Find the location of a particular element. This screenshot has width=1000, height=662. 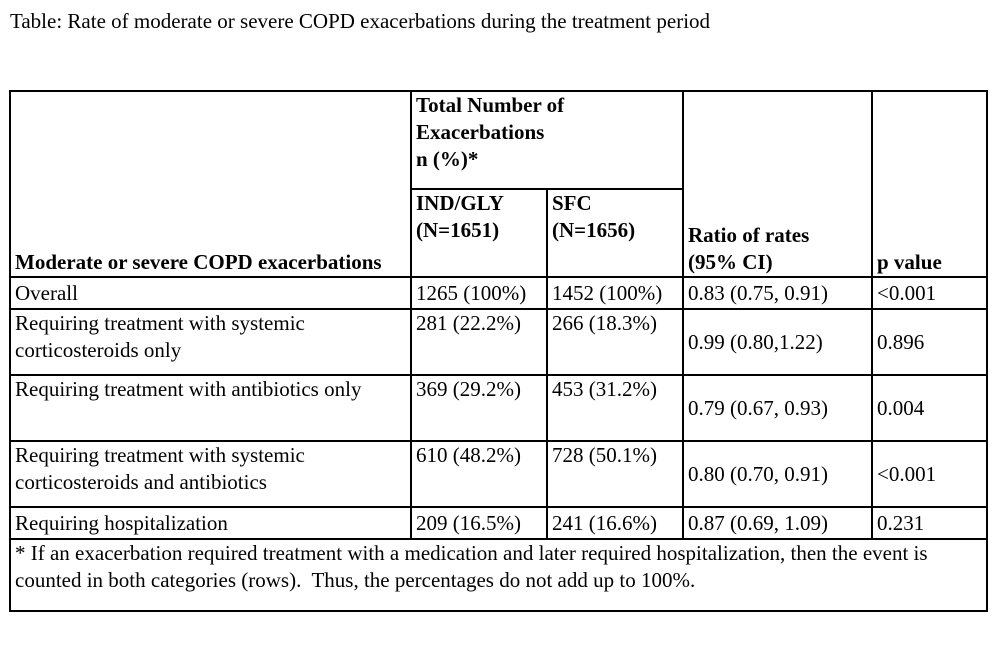

header-ratio-of-rates: Ratio of rates (95% CI) is located at coordinates (777, 184).